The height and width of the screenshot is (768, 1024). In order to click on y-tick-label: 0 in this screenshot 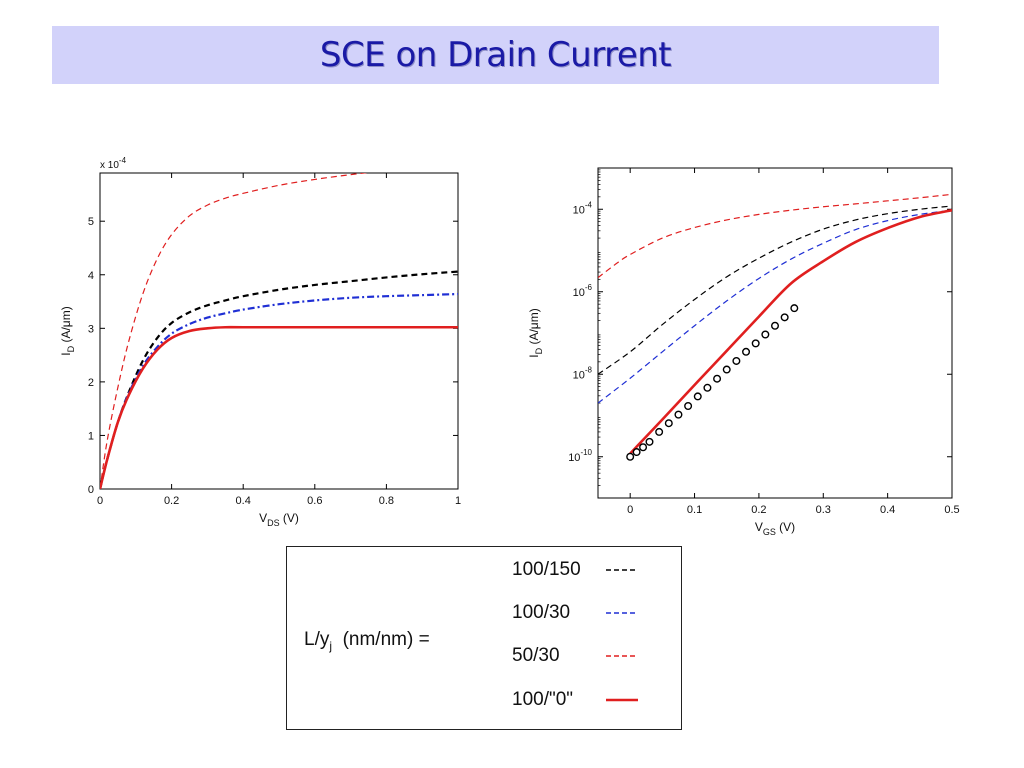, I will do `click(91, 490)`.